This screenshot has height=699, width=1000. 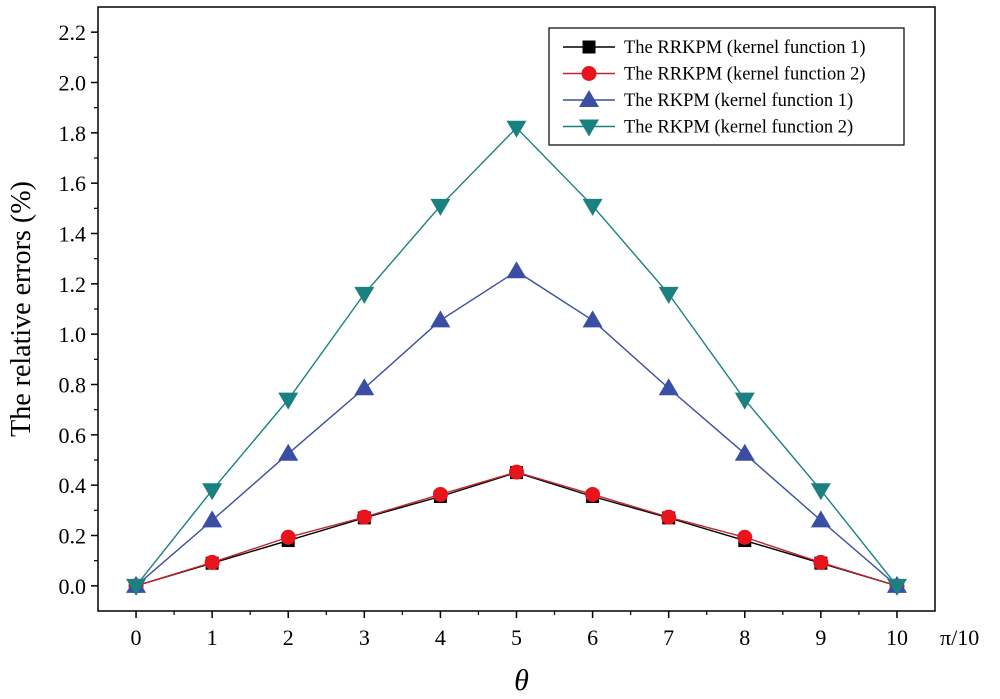 What do you see at coordinates (73, 183) in the screenshot?
I see `y-tick-label: 1.6` at bounding box center [73, 183].